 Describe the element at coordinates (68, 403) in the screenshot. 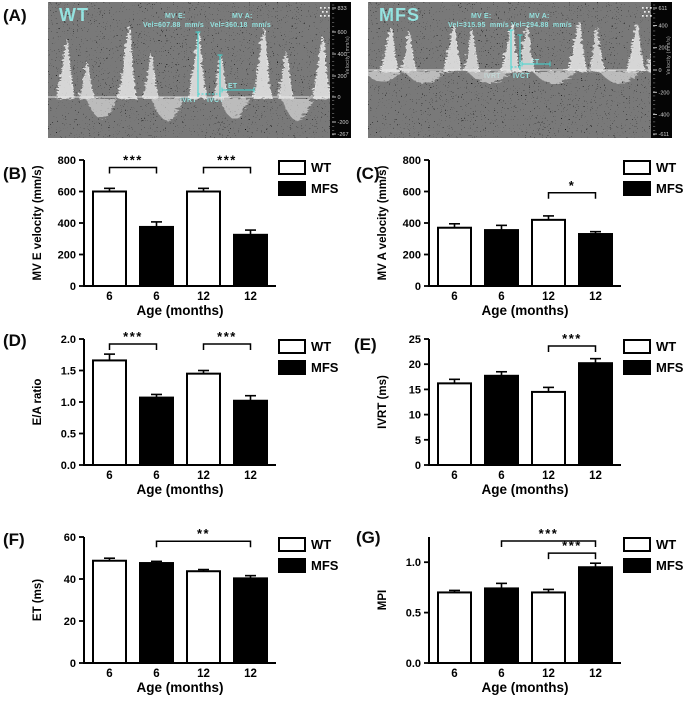

I see `y-tick-label: 1.0` at that location.